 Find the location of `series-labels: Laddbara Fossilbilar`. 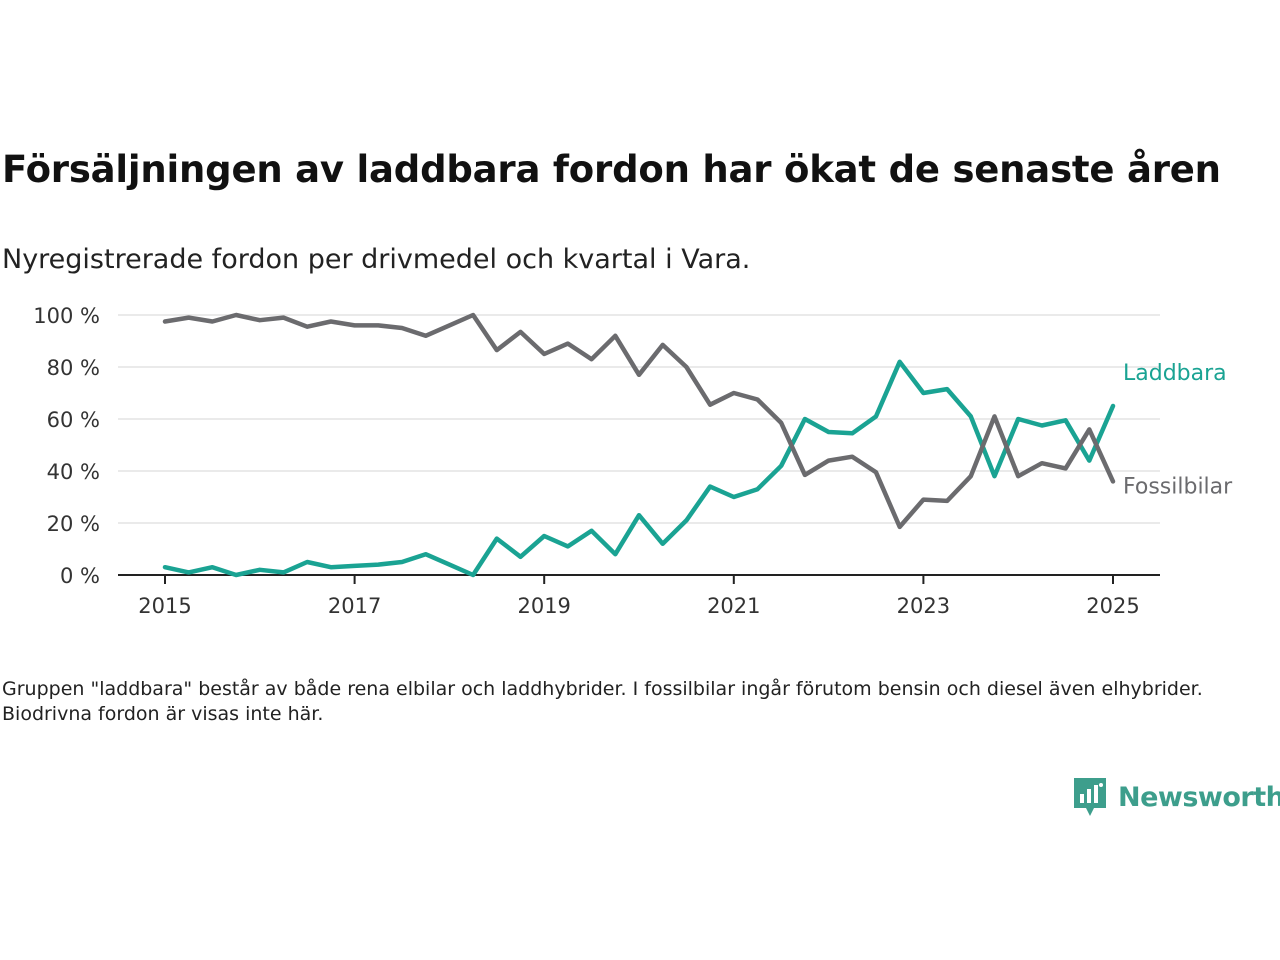

series-labels: Laddbara Fossilbilar is located at coordinates (1178, 430).